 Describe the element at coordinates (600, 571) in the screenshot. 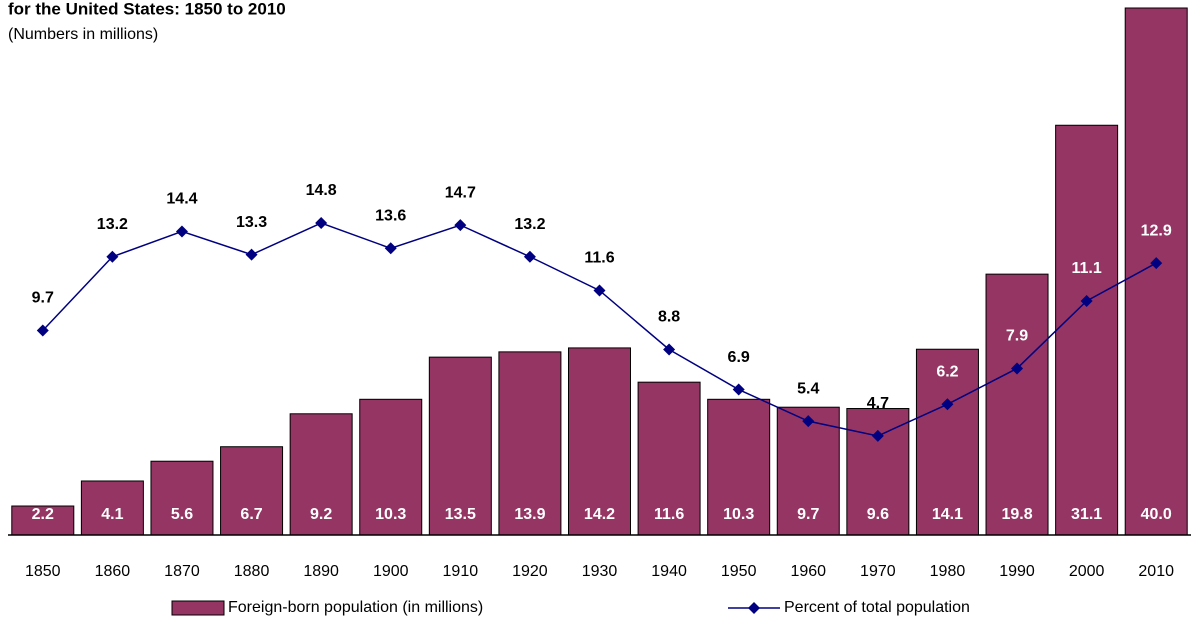

I see `x-tick-label: 1930` at that location.